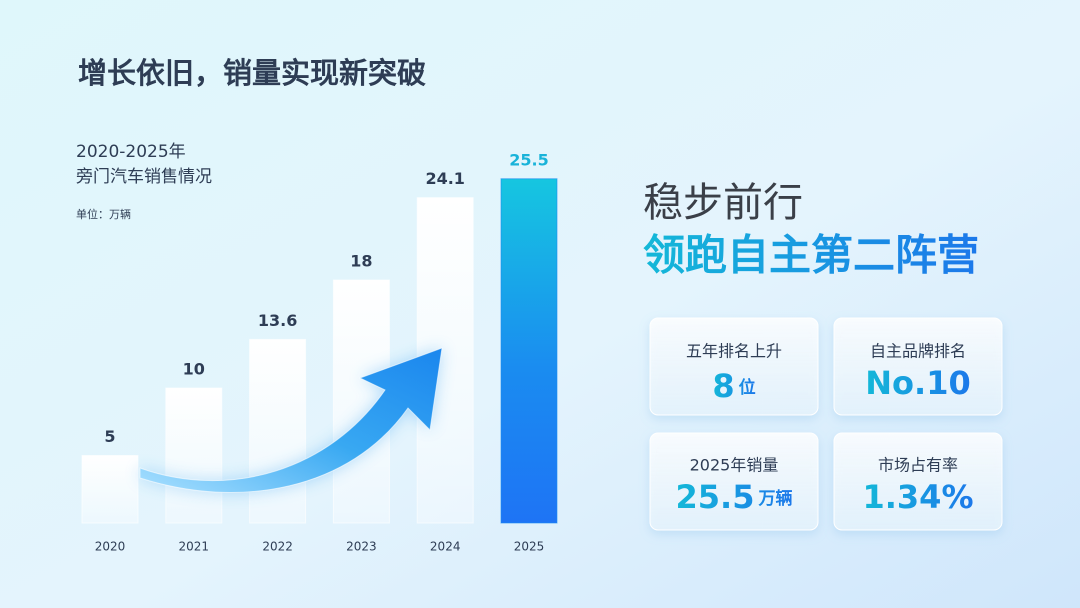 The image size is (1080, 608). What do you see at coordinates (444, 178) in the screenshot?
I see `value-label: 24.1` at bounding box center [444, 178].